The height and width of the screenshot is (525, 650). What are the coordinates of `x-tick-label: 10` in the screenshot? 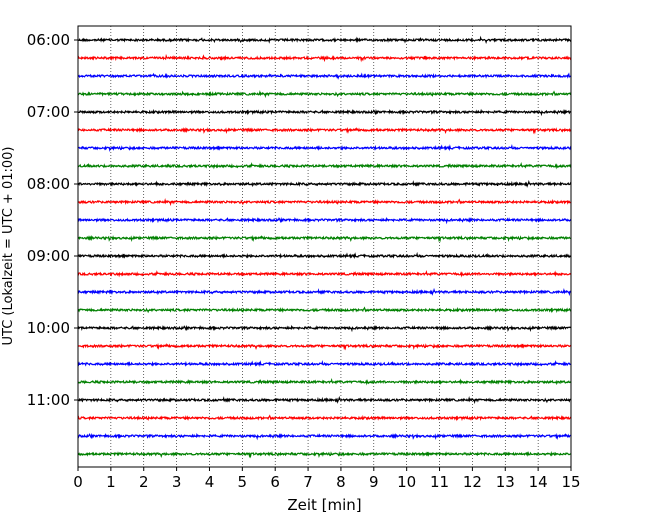 It's located at (406, 482).